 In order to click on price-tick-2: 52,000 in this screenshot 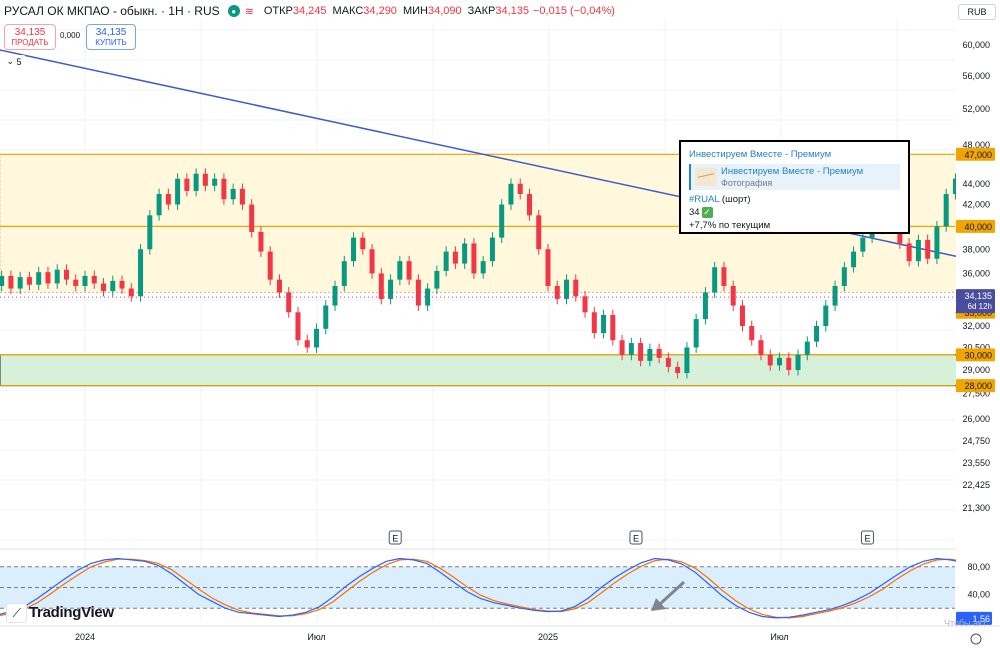, I will do `click(976, 109)`.